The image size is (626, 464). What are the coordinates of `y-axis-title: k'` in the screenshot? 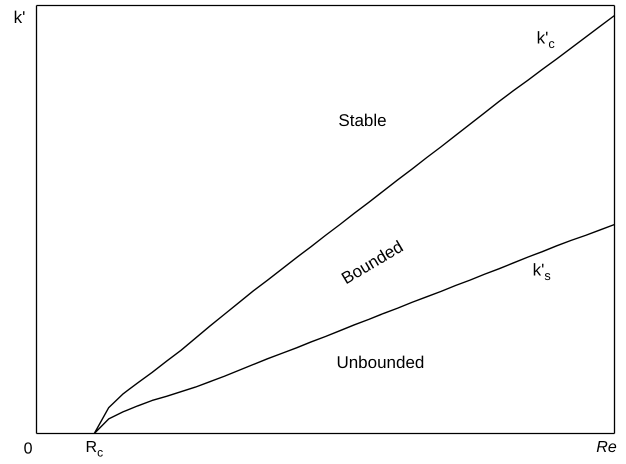 It's located at (20, 17).